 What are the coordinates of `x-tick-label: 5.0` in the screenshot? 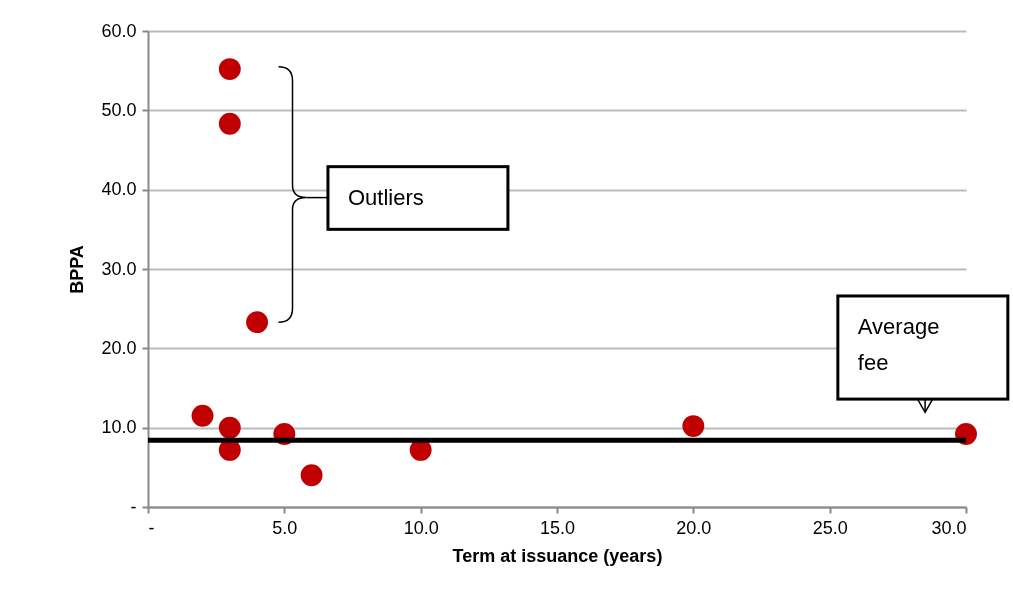 It's located at (285, 527).